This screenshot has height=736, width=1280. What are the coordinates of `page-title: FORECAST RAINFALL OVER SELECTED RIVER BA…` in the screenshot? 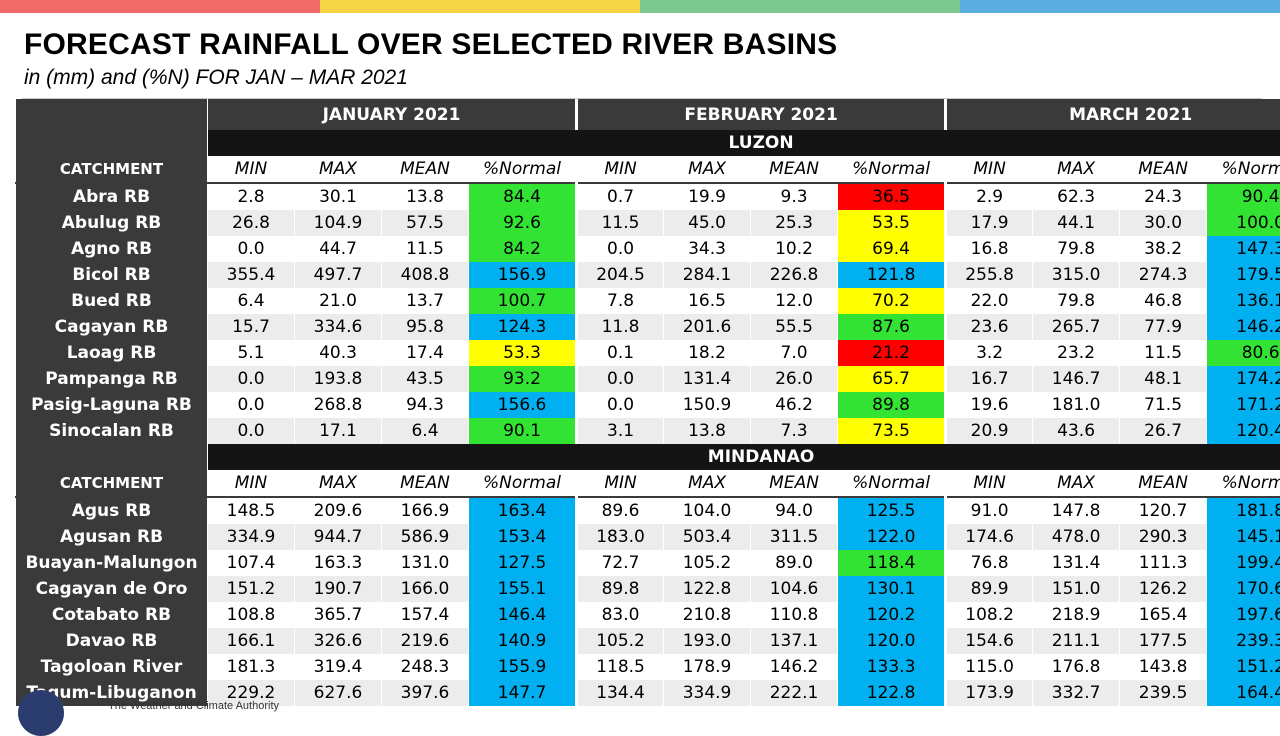 It's located at (430, 45).